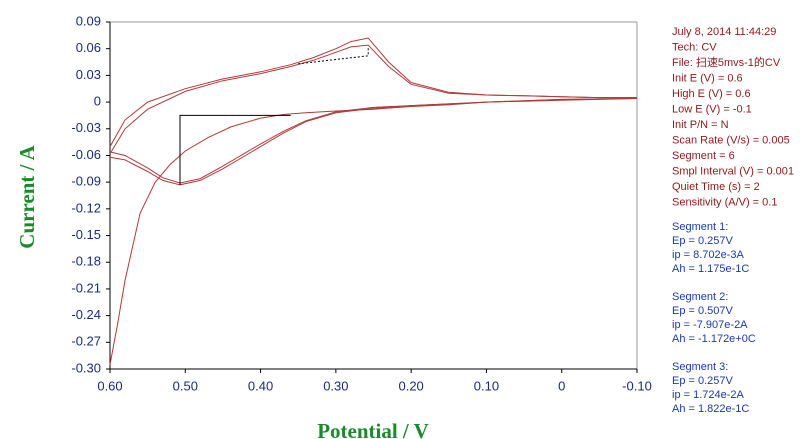  I want to click on y-tick-label: -0.27, so click(86, 341).